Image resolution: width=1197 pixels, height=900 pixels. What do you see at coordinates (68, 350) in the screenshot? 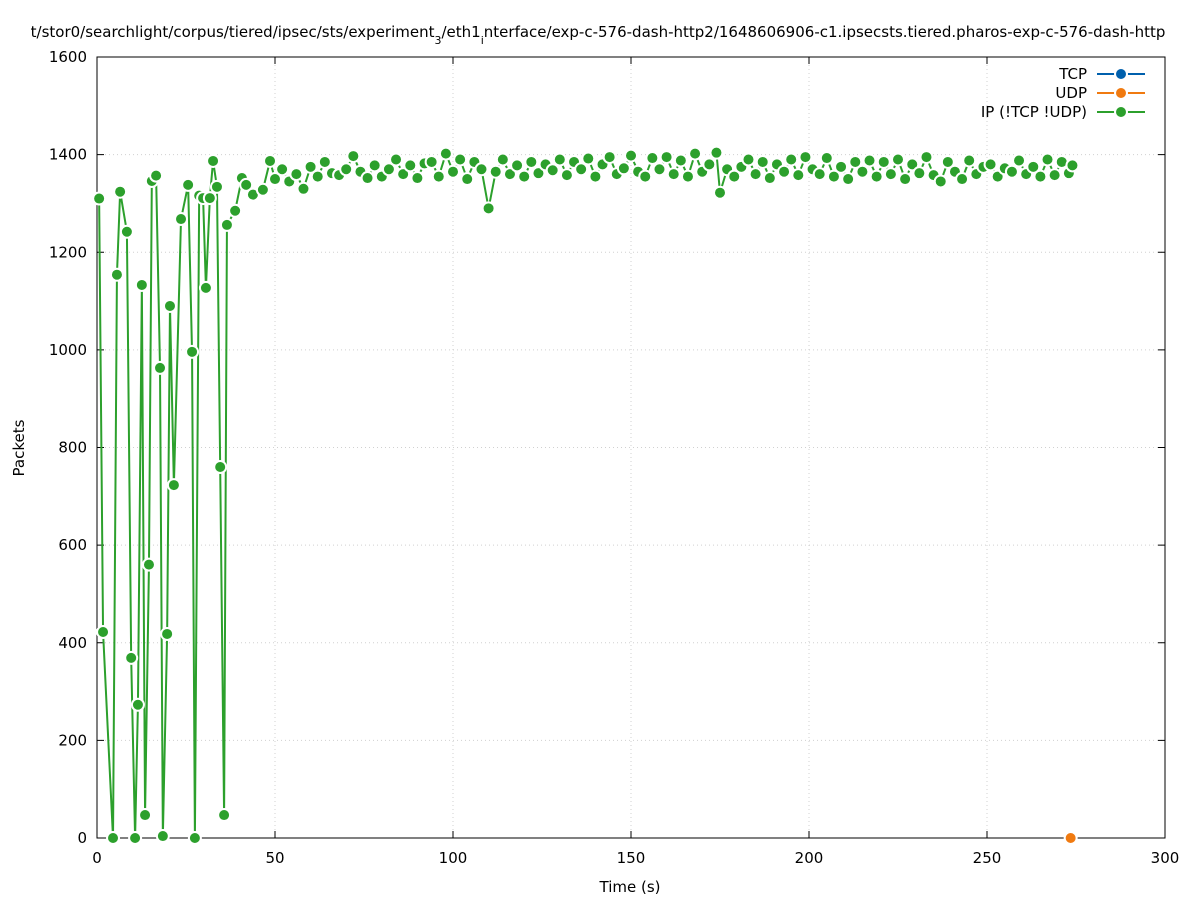
I see `y-tick-label: 1000` at bounding box center [68, 350].